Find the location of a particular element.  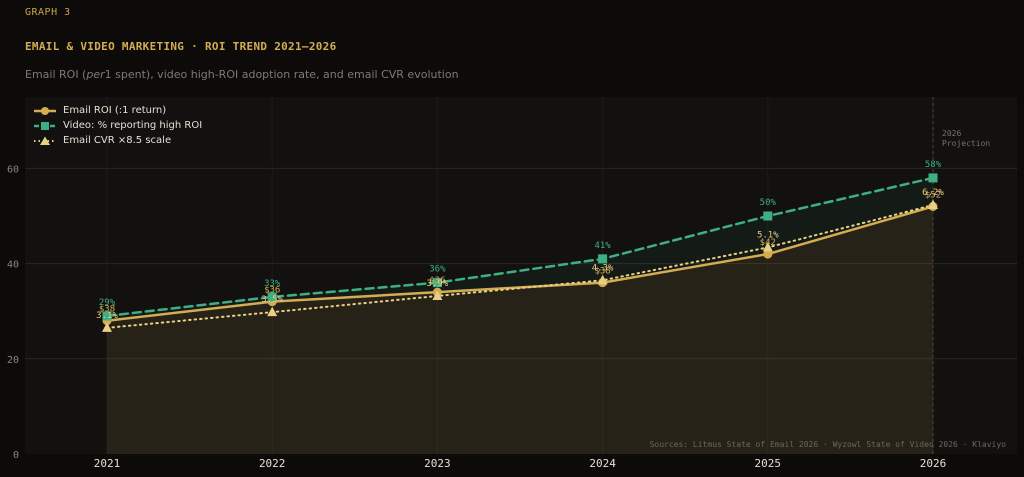

legend-label-video: Video: % reporting high ROI is located at coordinates (133, 125).